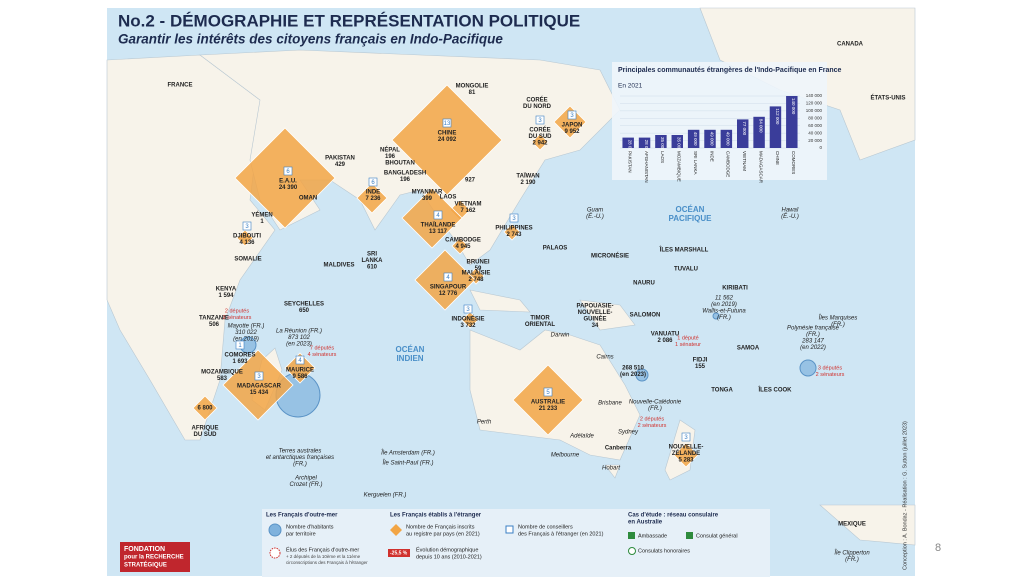 The width and height of the screenshot is (1024, 585). I want to click on place-label: 4 945, so click(463, 247).